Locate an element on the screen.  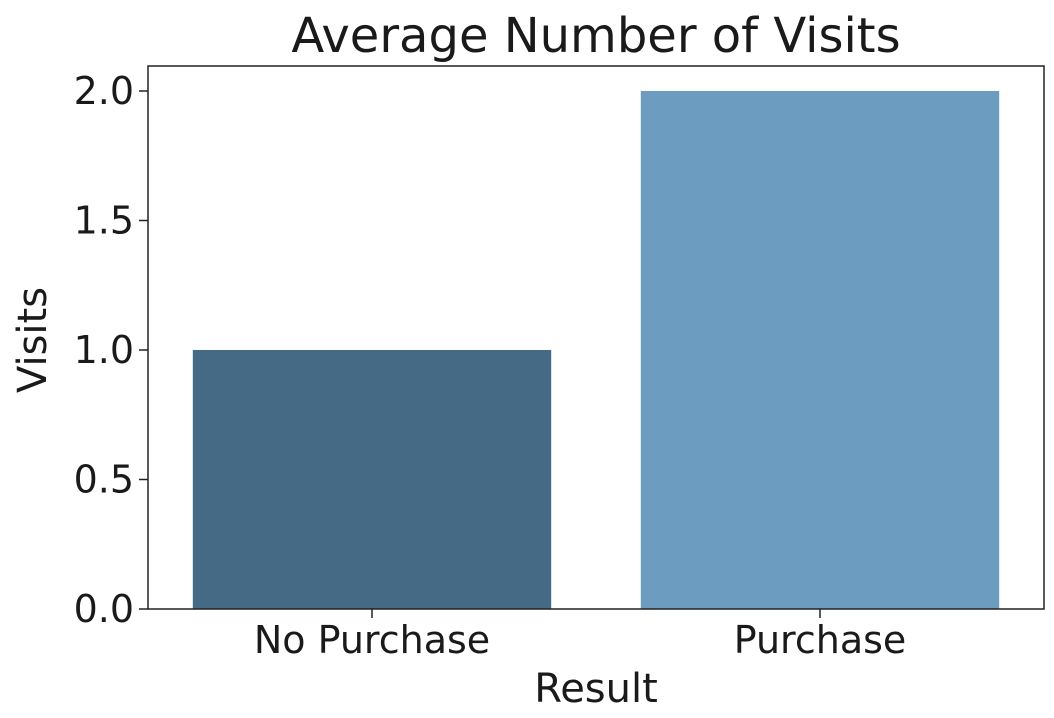
x-ticks: No Purchase Purchase is located at coordinates (580, 635).